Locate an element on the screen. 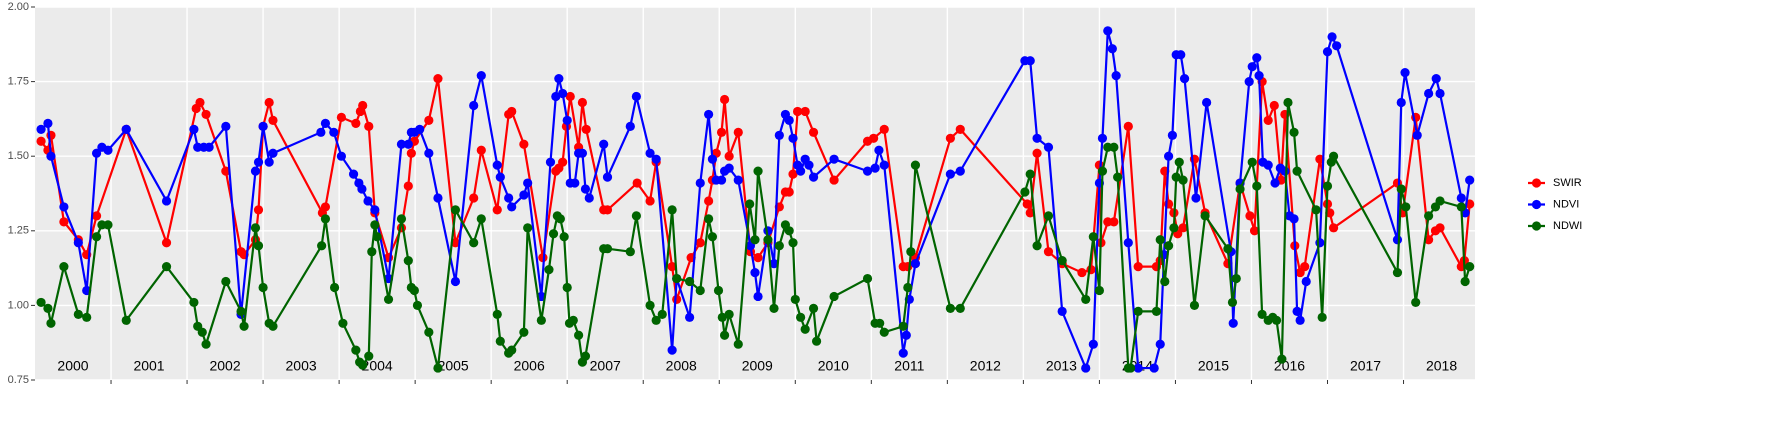  year-label: 2011 is located at coordinates (909, 366).